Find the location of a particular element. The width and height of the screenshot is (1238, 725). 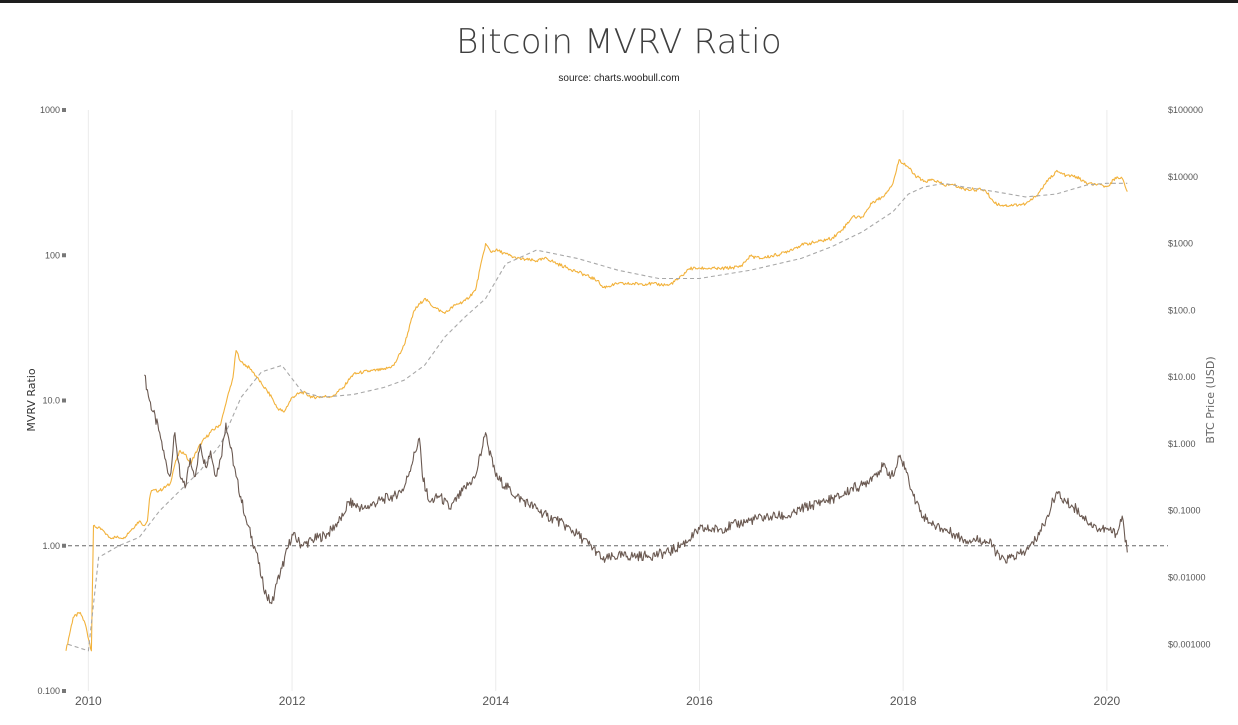

y-right-tick-label: $10.00 is located at coordinates (1182, 377).